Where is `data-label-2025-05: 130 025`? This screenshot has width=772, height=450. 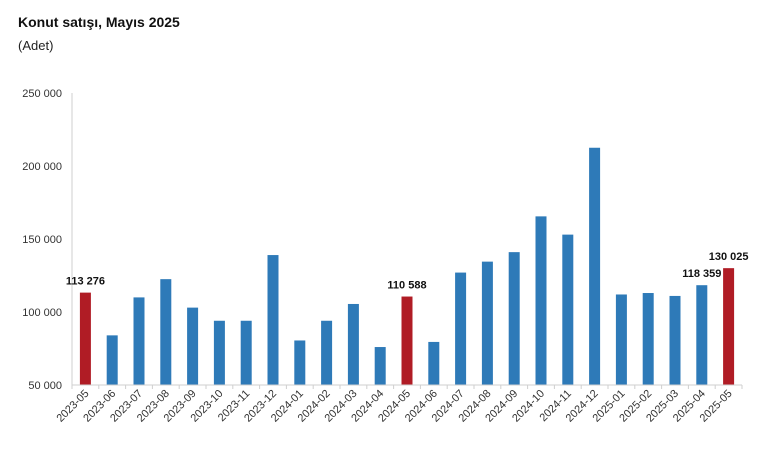 data-label-2025-05: 130 025 is located at coordinates (729, 257).